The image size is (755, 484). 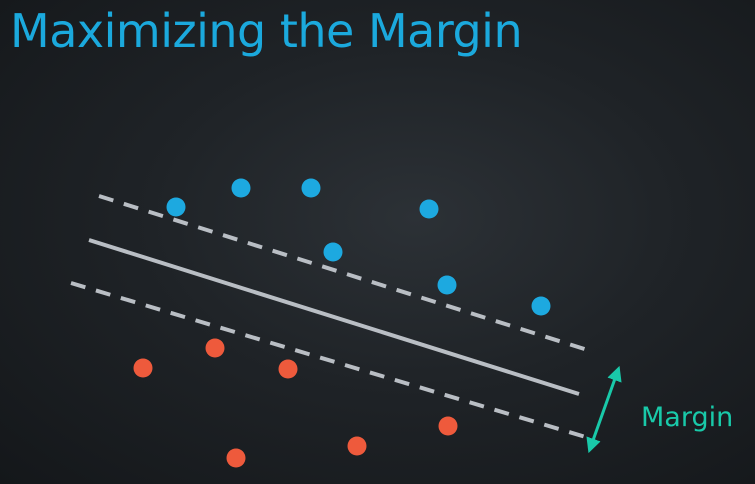 I want to click on margin-arrow, so click(x=604, y=409).